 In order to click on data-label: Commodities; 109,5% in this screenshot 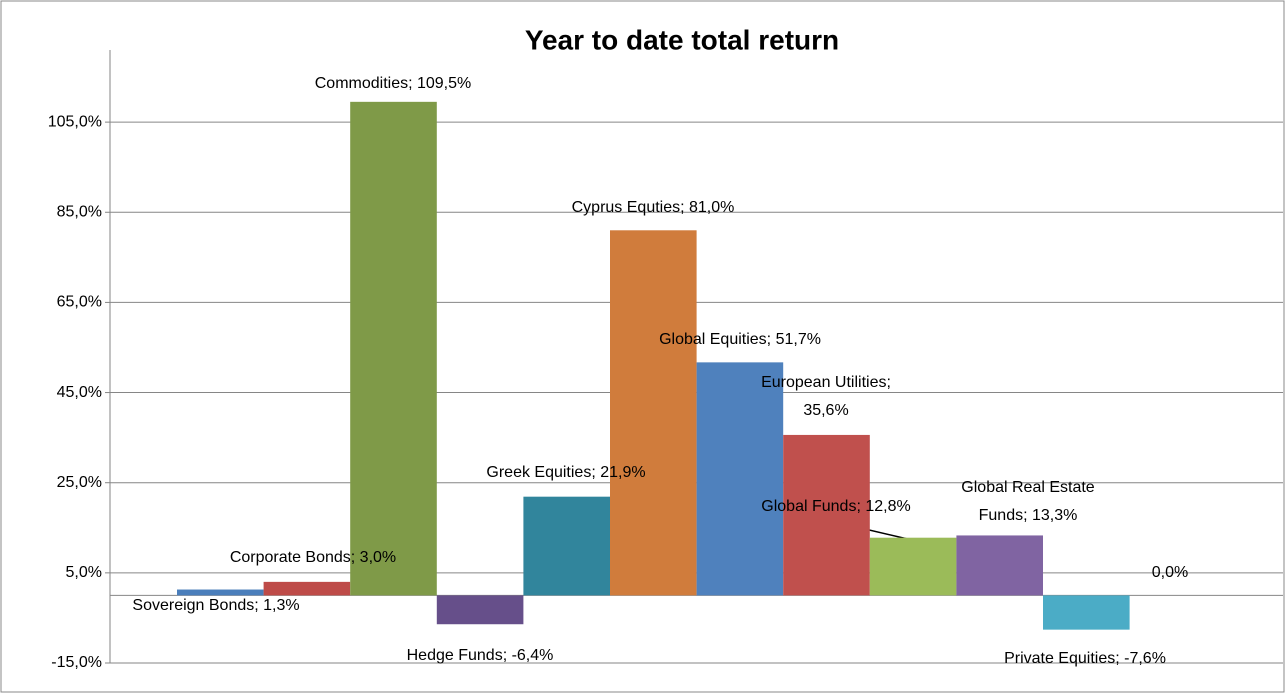, I will do `click(393, 83)`.